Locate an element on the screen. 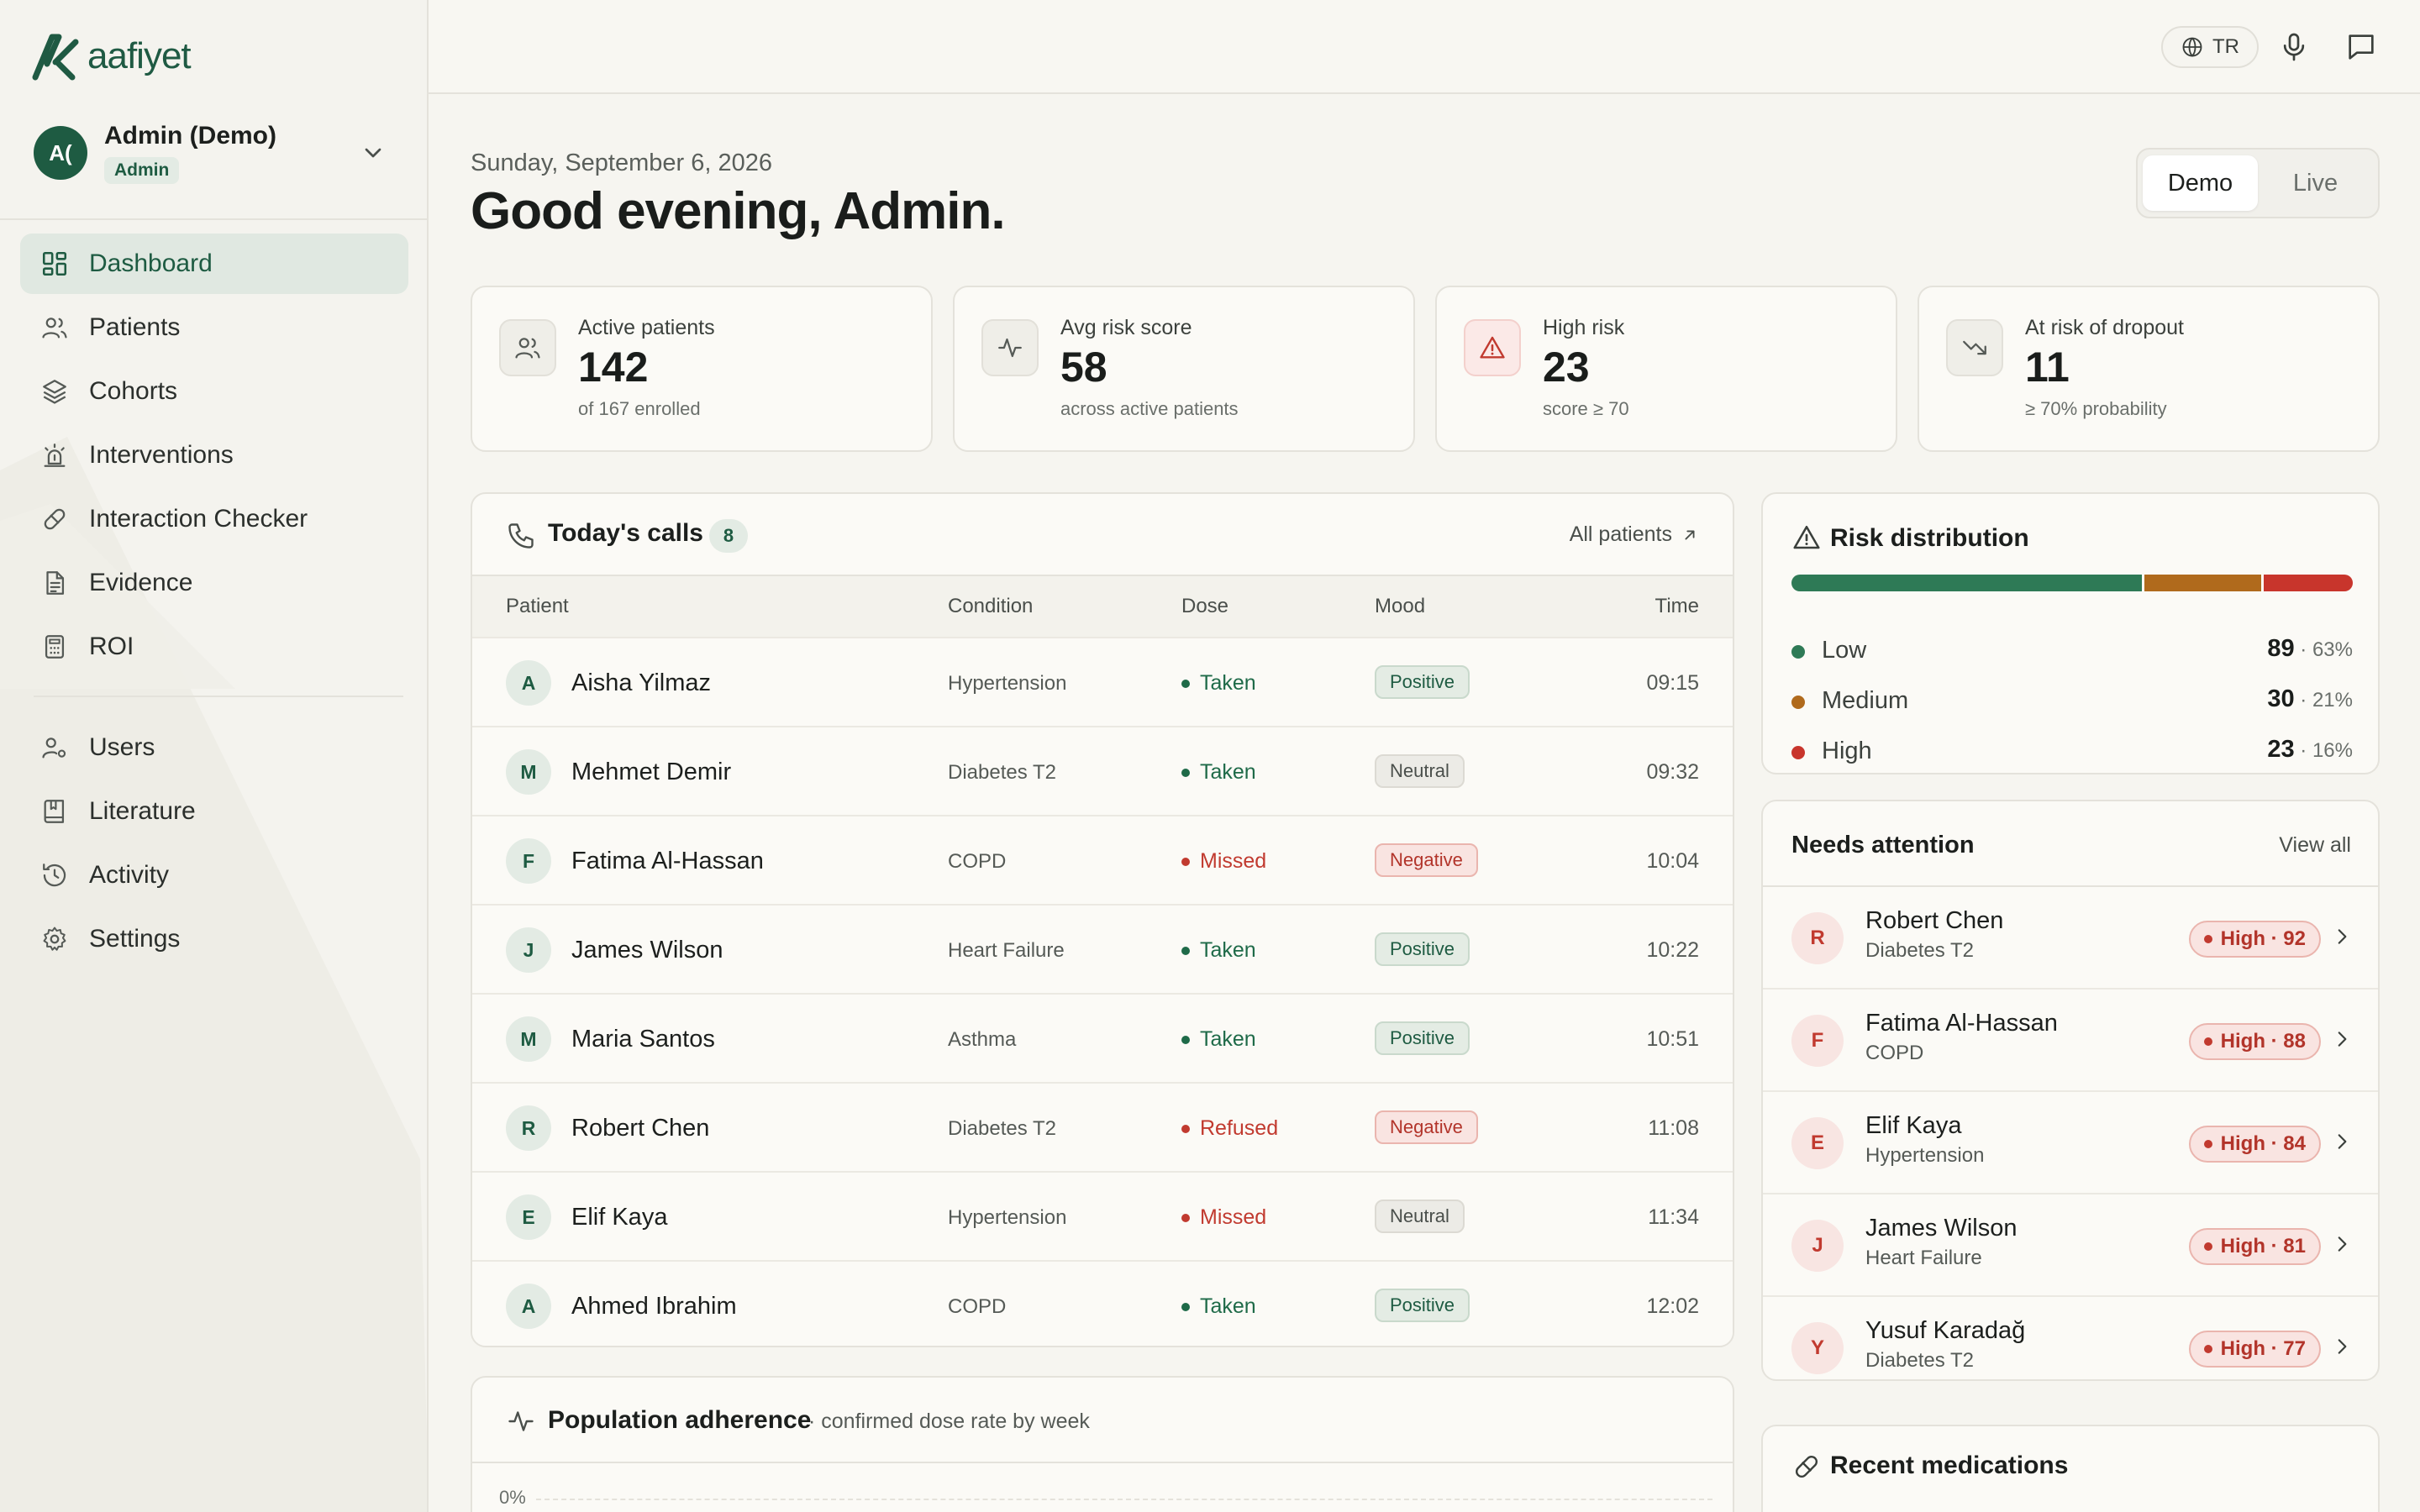 The width and height of the screenshot is (2420, 1512). attention-divider is located at coordinates (2070, 886).